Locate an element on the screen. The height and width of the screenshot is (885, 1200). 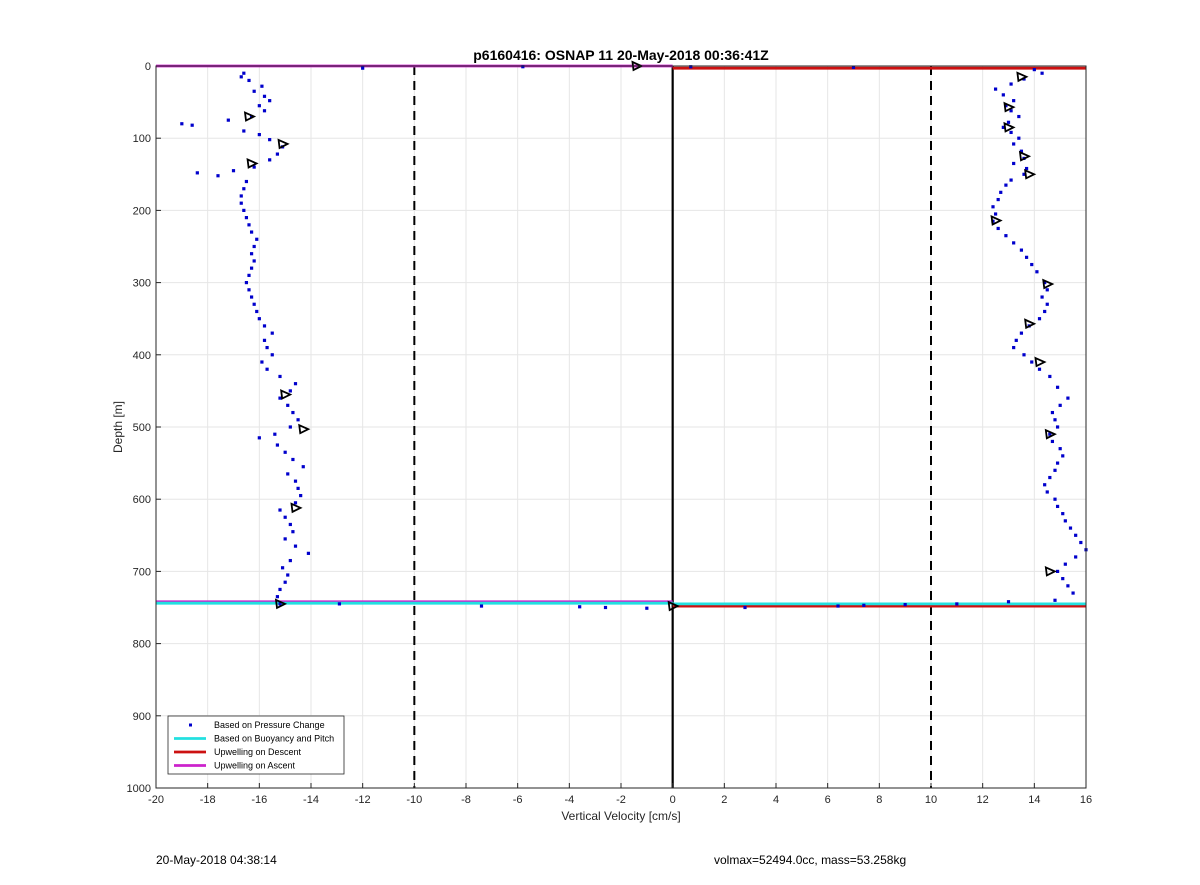
y-tick-label: 100 is located at coordinates (142, 139).